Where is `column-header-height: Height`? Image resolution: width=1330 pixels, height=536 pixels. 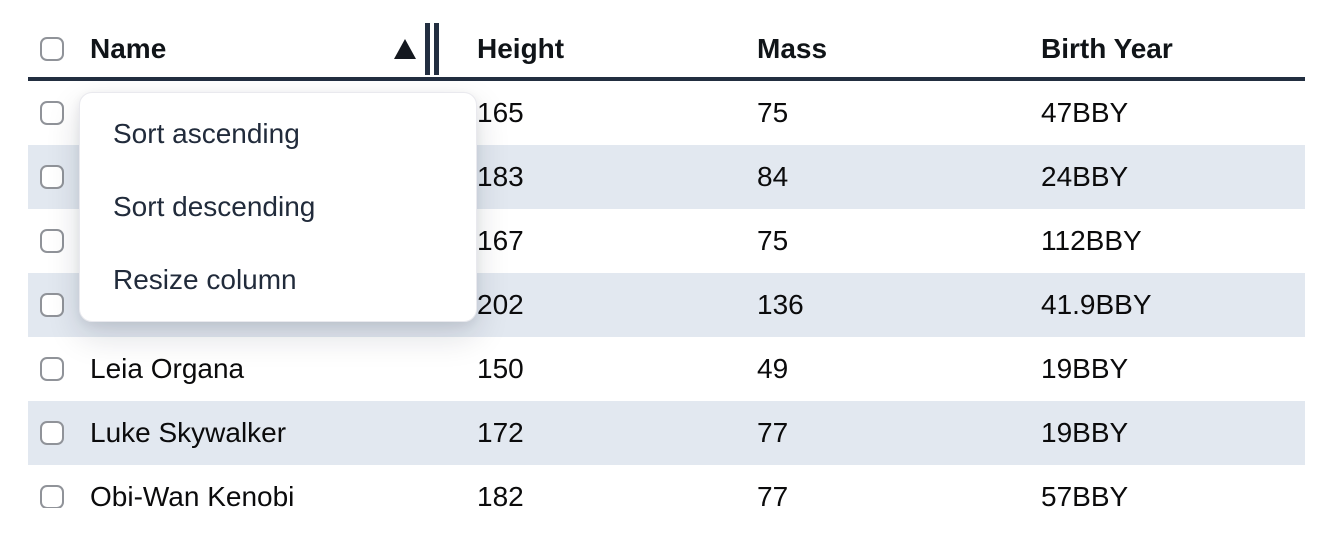
column-header-height: Height is located at coordinates (605, 48).